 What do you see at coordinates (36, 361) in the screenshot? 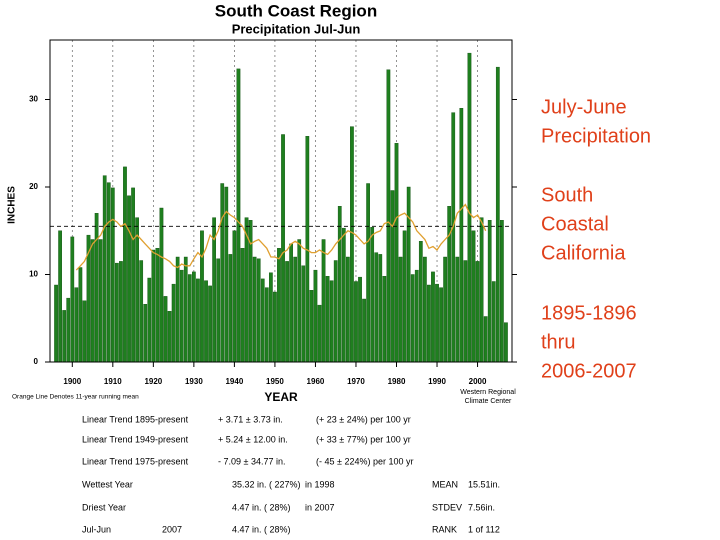
I see `y-tick-label: 0` at bounding box center [36, 361].